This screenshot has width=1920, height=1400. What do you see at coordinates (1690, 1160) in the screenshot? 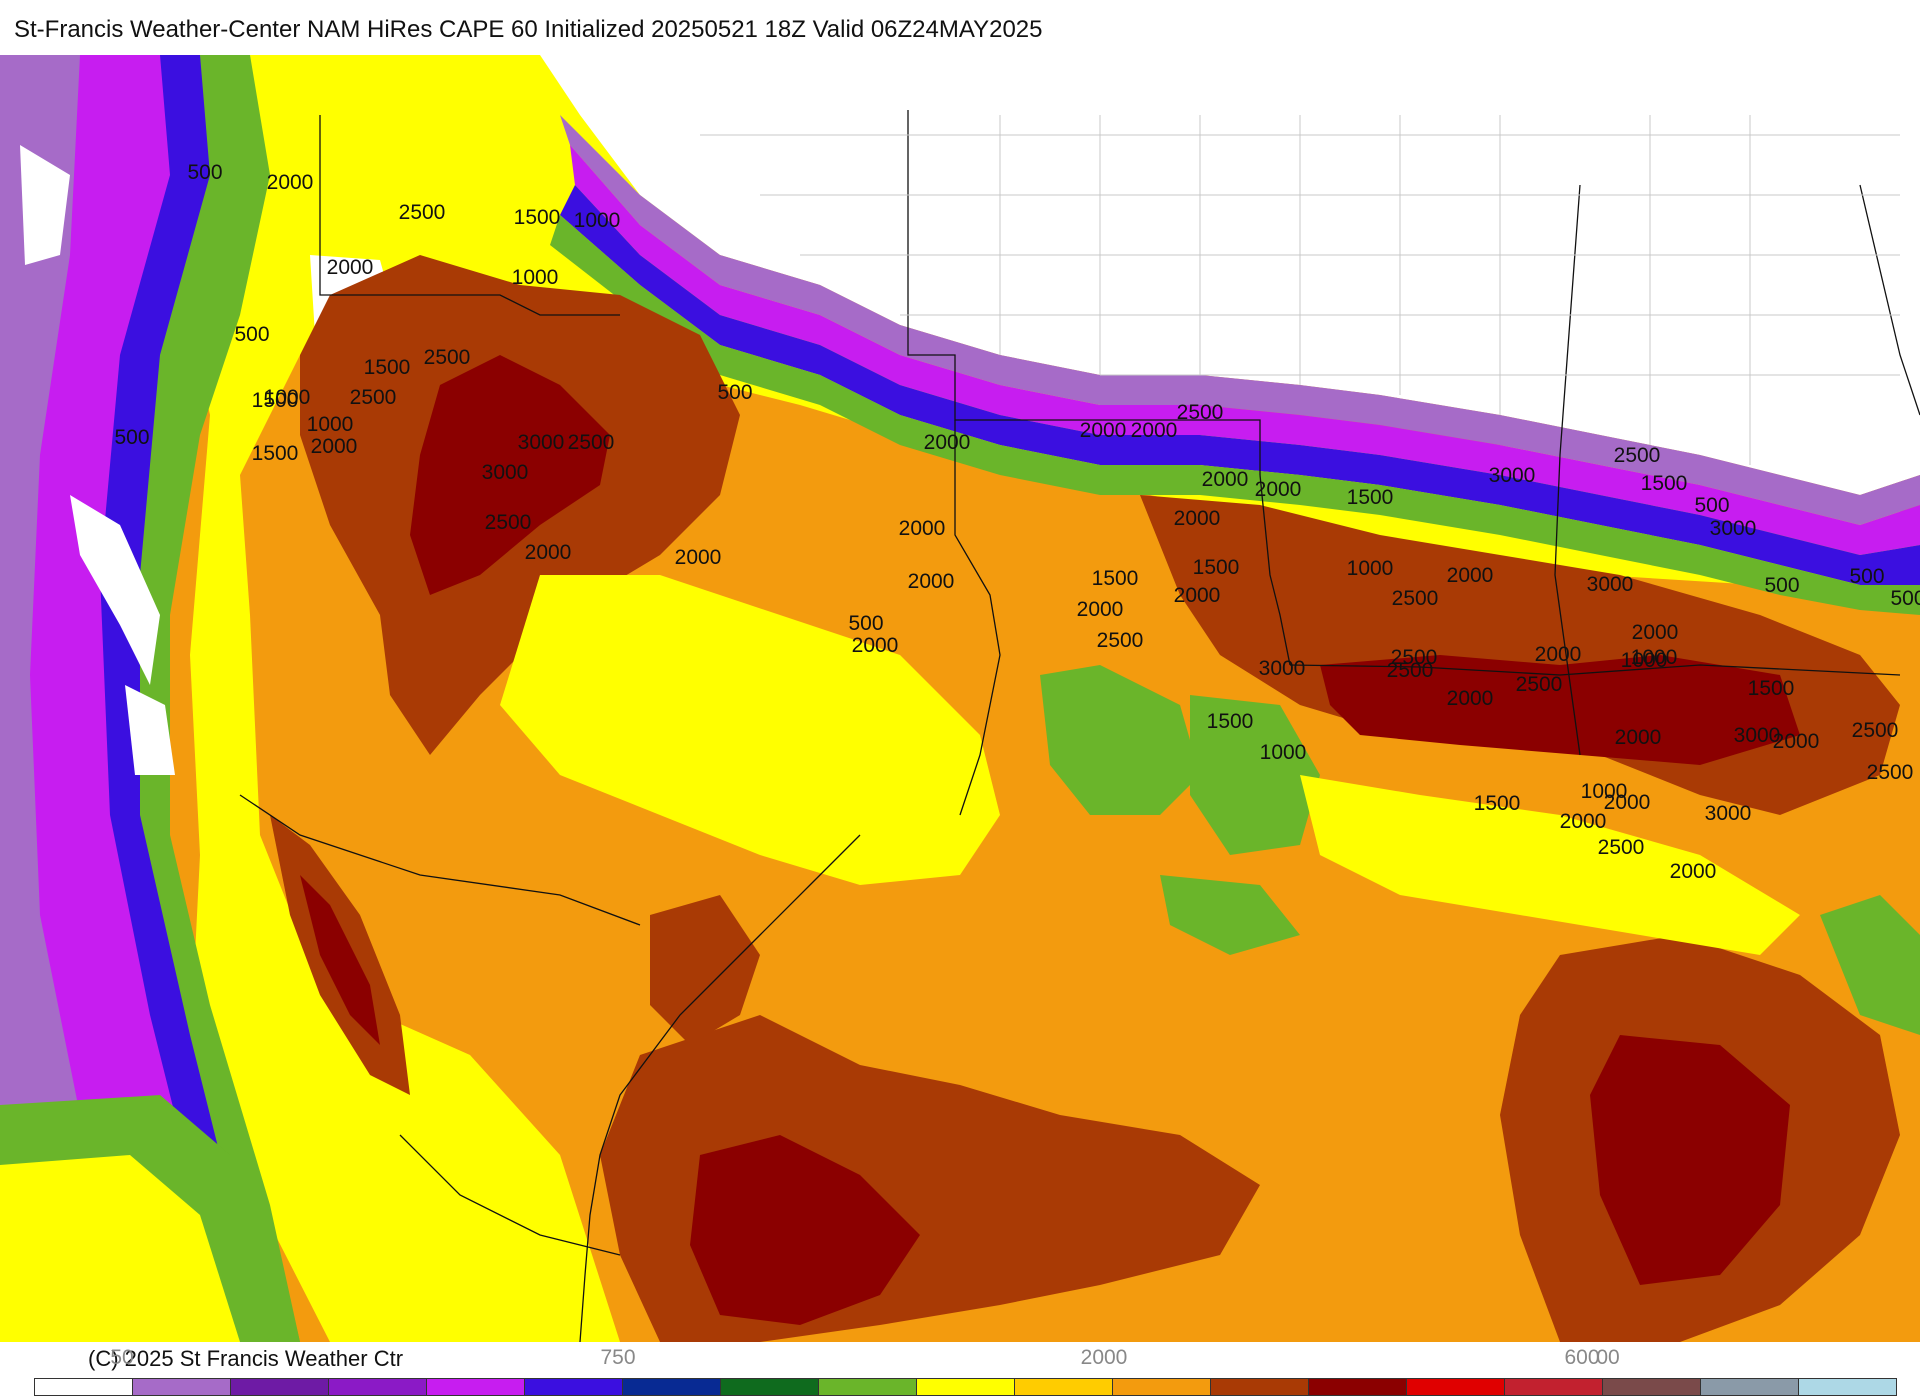
I see `cape-fill-peak-se` at bounding box center [1690, 1160].